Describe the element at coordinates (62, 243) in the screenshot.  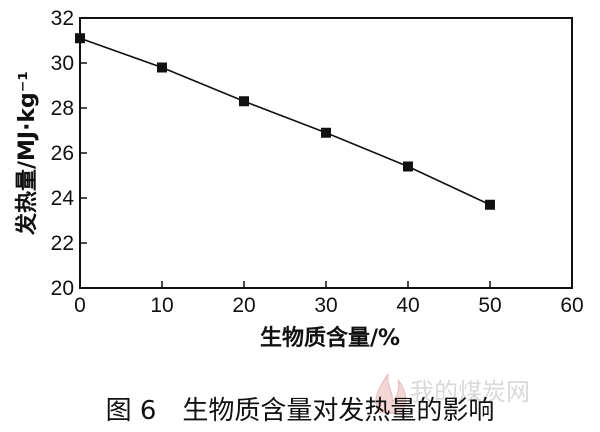
I see `y-tick-label: 22` at that location.